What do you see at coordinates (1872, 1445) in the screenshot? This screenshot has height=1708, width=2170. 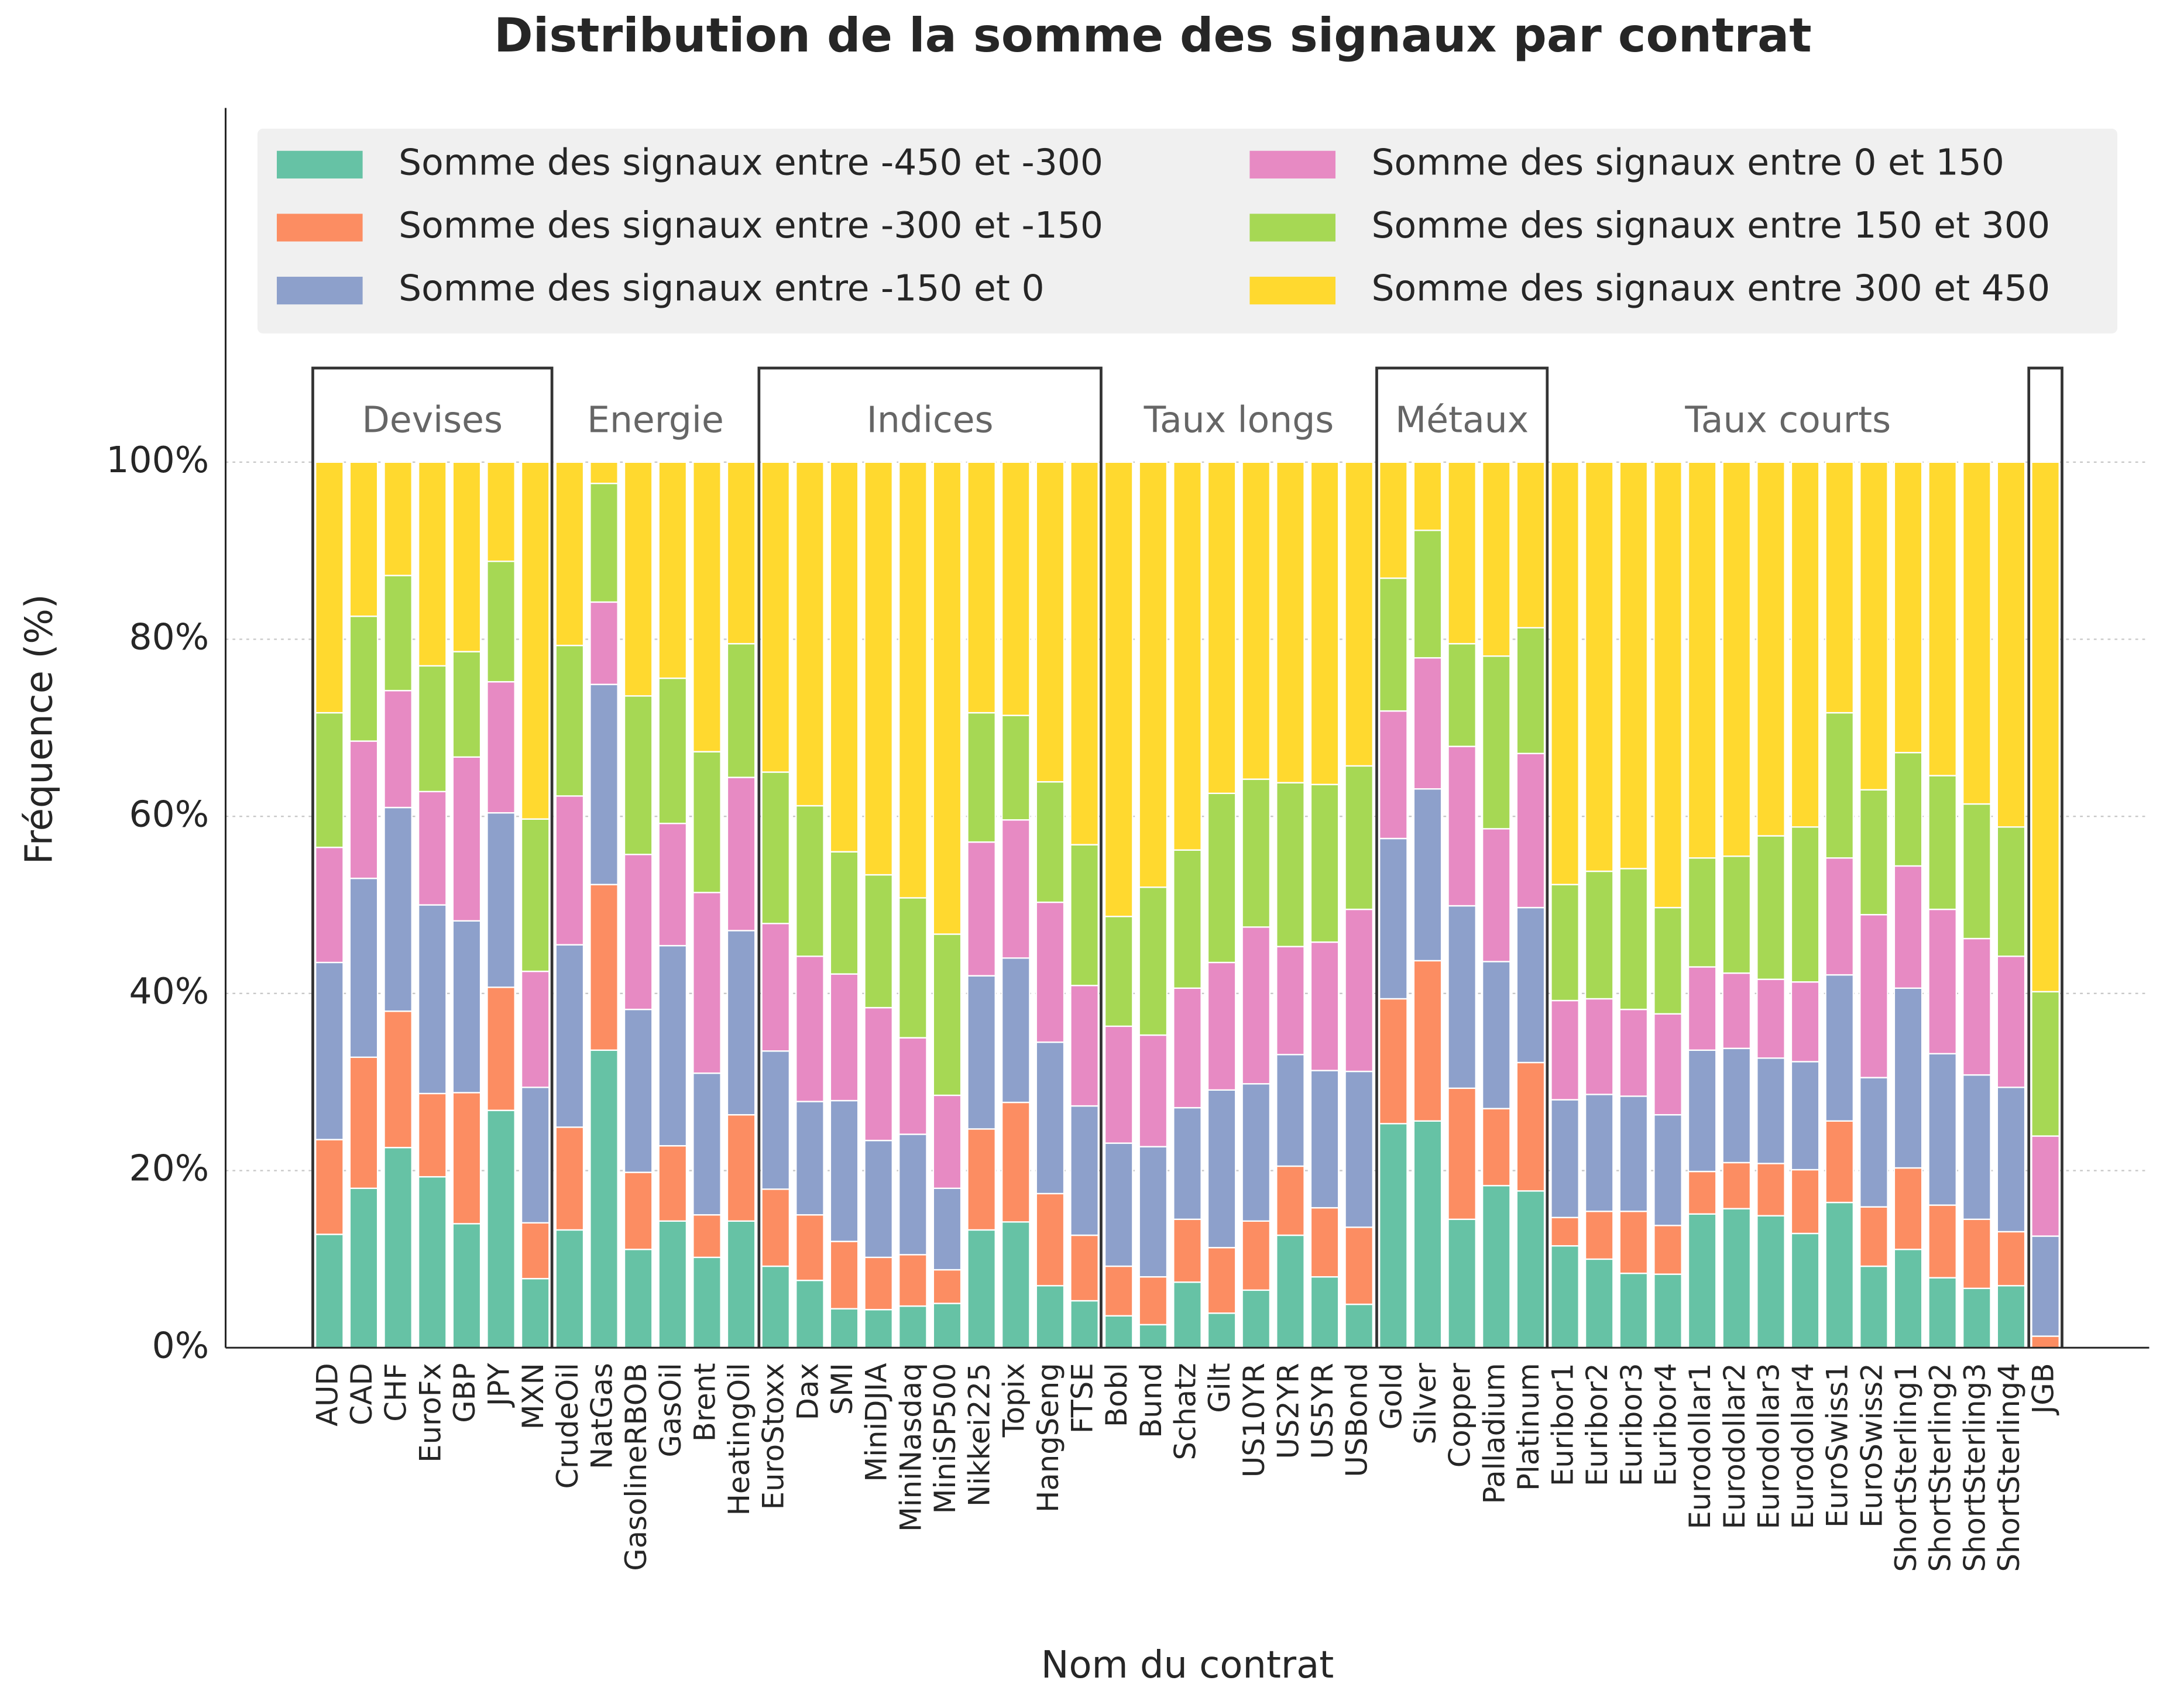 I see `x-tick-label: EuroSwiss2` at bounding box center [1872, 1445].